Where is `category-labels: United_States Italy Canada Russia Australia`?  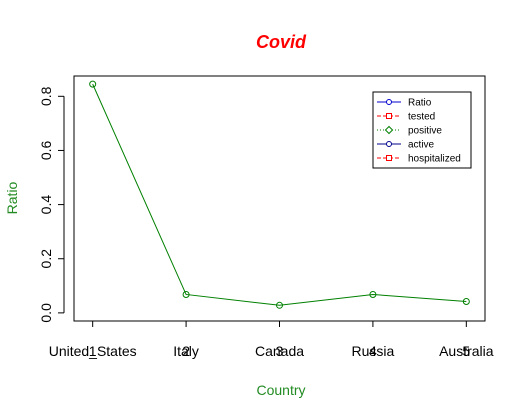
category-labels: United_States Italy Canada Russia Australia is located at coordinates (271, 351).